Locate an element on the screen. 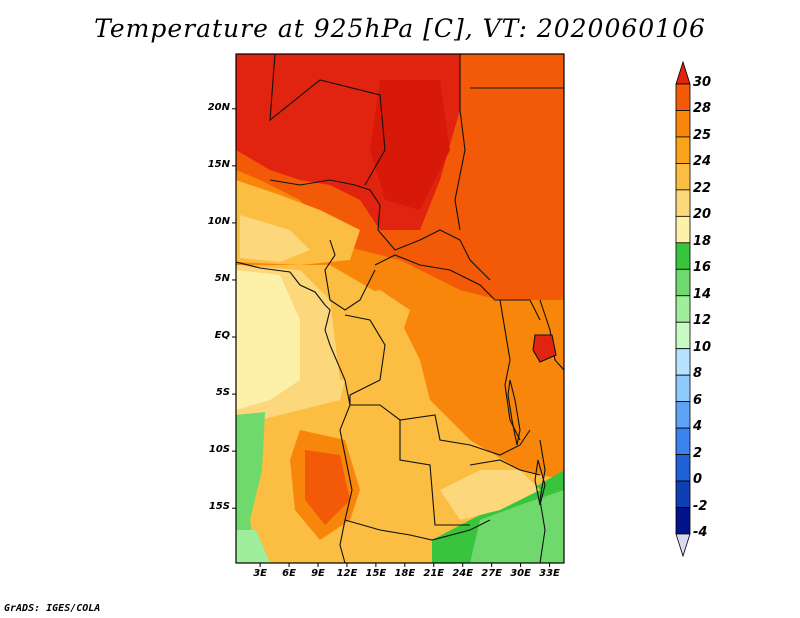 This screenshot has height=618, width=800. lat-tick-label: 20N is located at coordinates (218, 107).